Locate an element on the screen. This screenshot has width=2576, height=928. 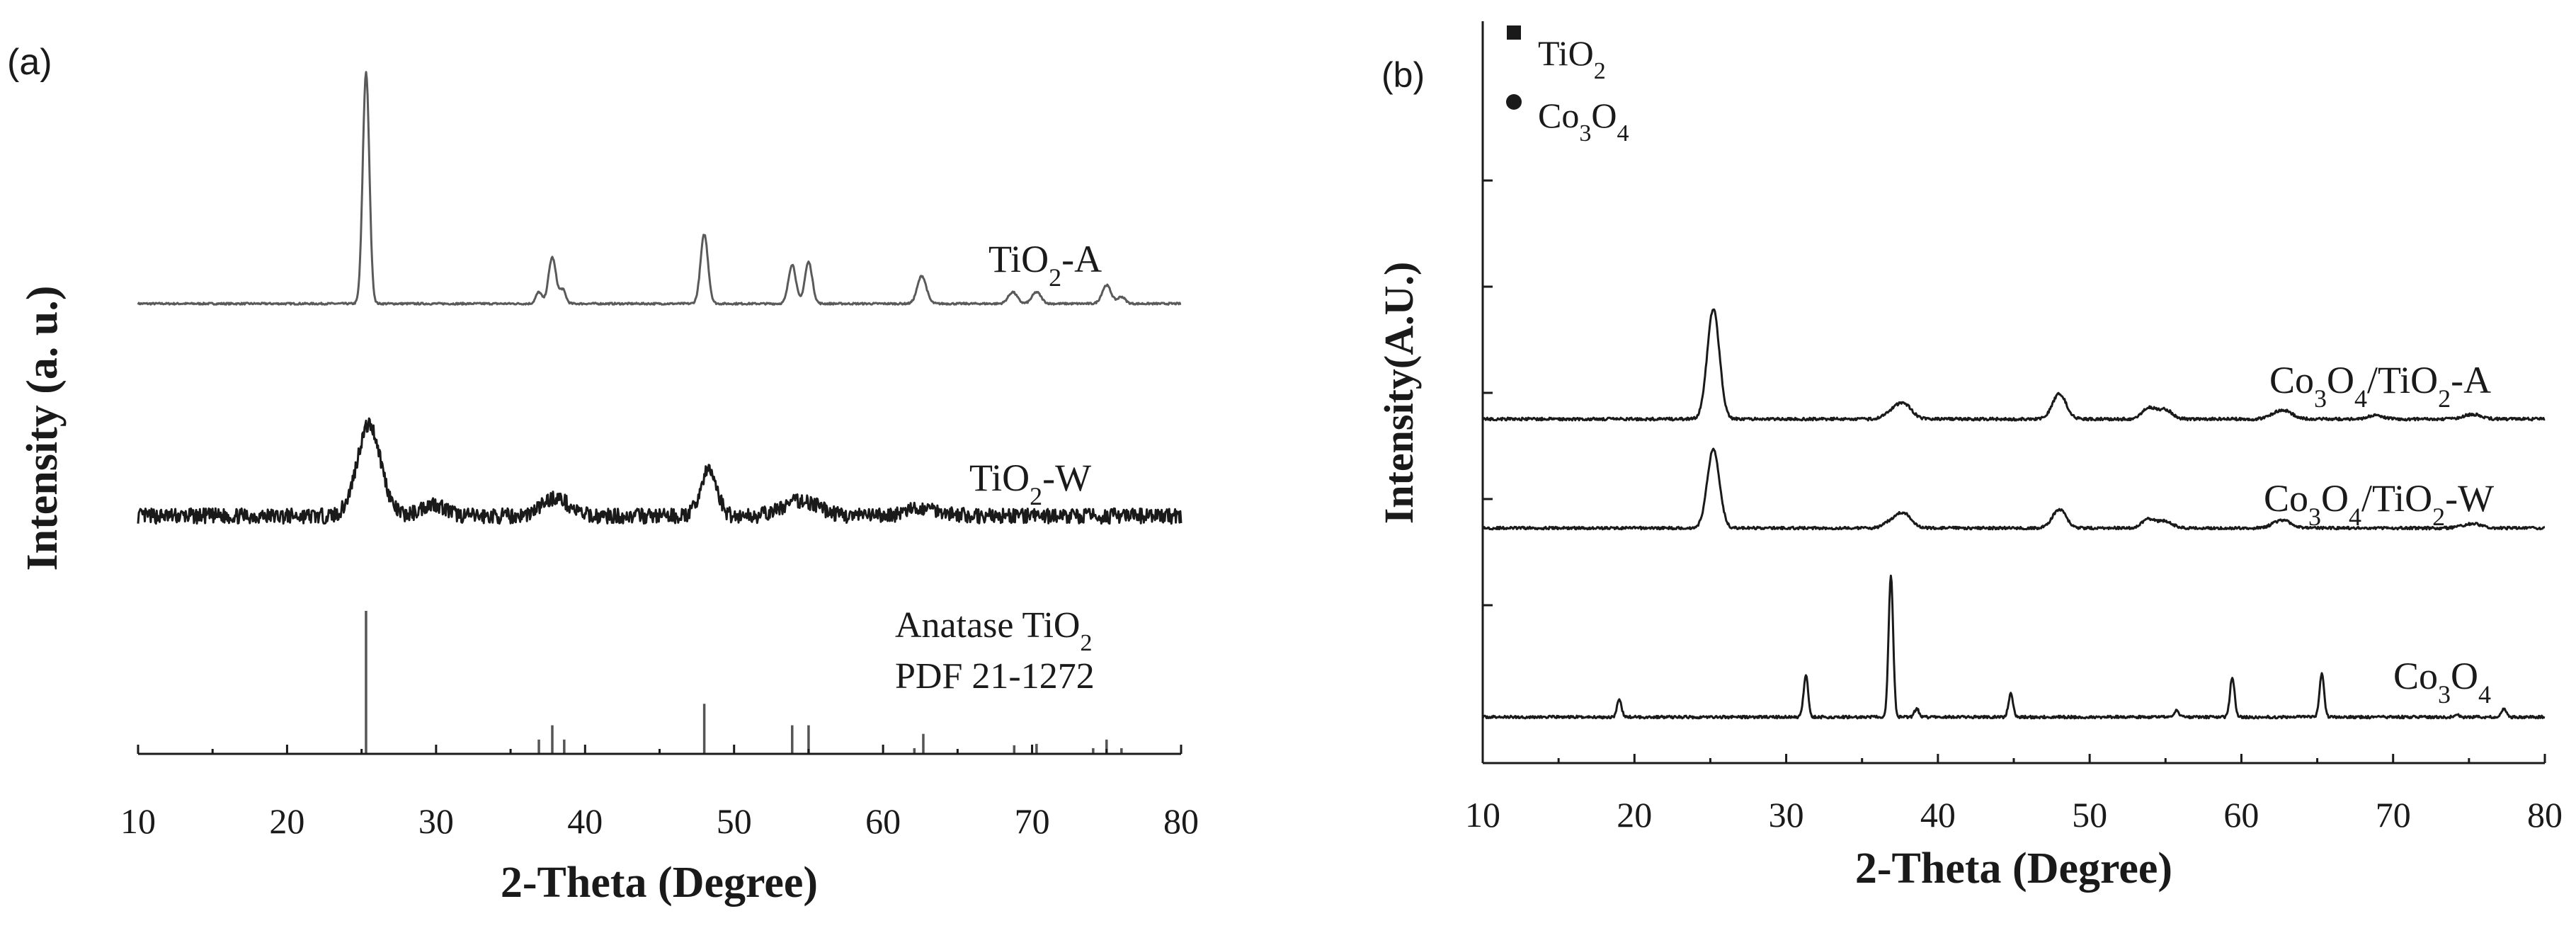
x-axis-b-tick-label: 70 is located at coordinates (2393, 815).